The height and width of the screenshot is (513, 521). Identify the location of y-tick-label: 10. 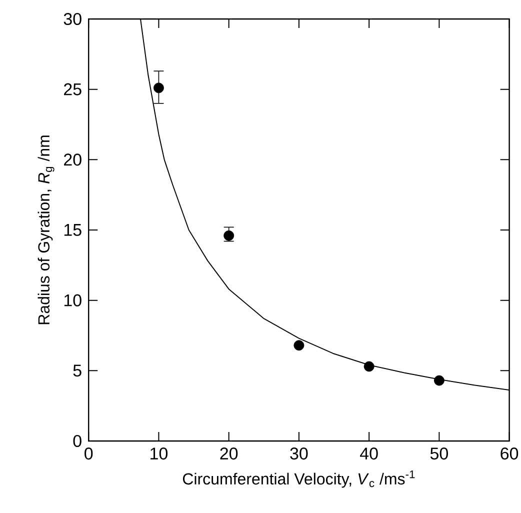
(73, 300).